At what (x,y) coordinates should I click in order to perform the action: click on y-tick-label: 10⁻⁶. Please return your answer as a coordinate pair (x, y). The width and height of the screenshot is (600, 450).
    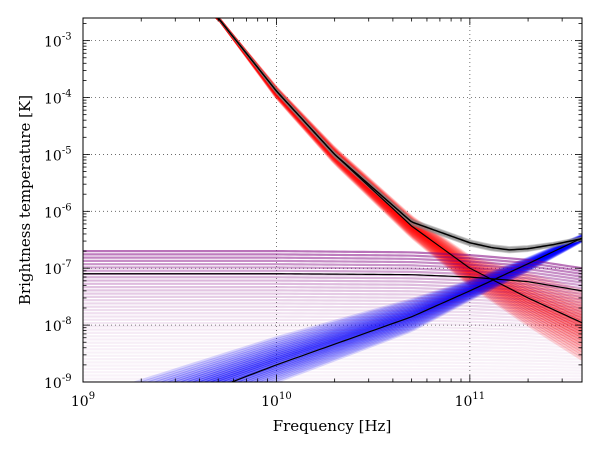
    Looking at the image, I should click on (58, 211).